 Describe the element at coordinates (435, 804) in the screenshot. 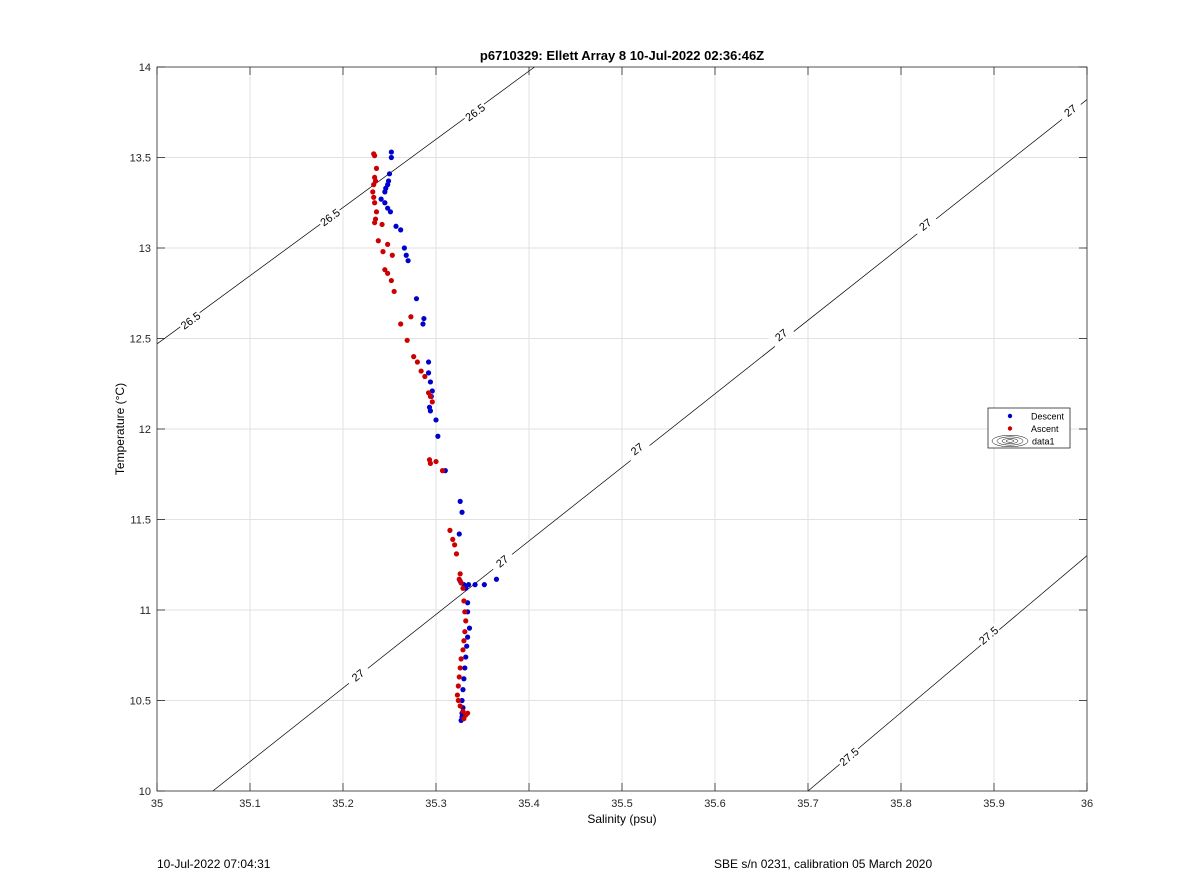

I see `x-tick-label: 35.3` at that location.